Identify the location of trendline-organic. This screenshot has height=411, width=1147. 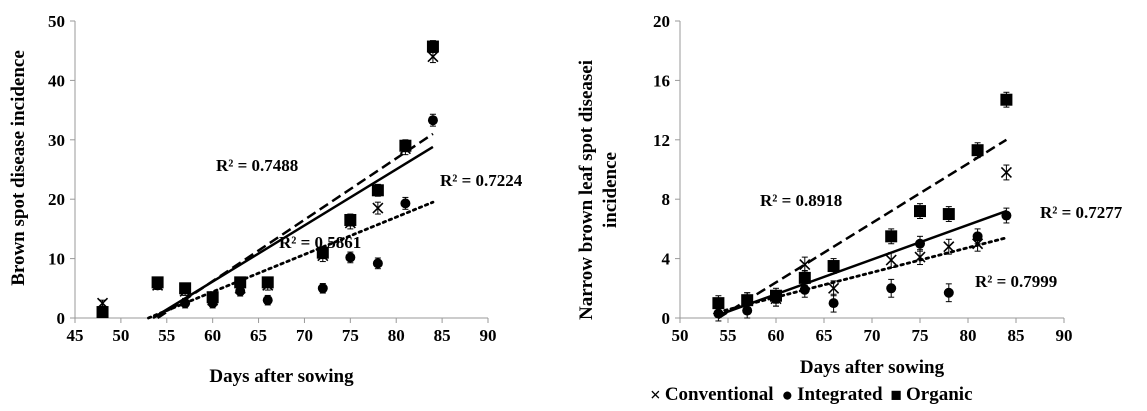
(862, 275).